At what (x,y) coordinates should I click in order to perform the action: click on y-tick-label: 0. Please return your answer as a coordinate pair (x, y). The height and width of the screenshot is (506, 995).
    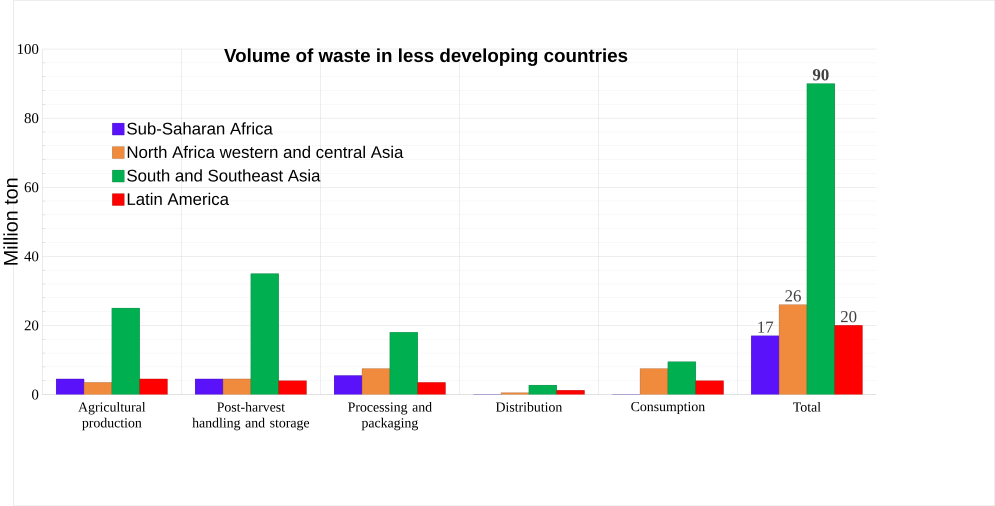
    Looking at the image, I should click on (35, 395).